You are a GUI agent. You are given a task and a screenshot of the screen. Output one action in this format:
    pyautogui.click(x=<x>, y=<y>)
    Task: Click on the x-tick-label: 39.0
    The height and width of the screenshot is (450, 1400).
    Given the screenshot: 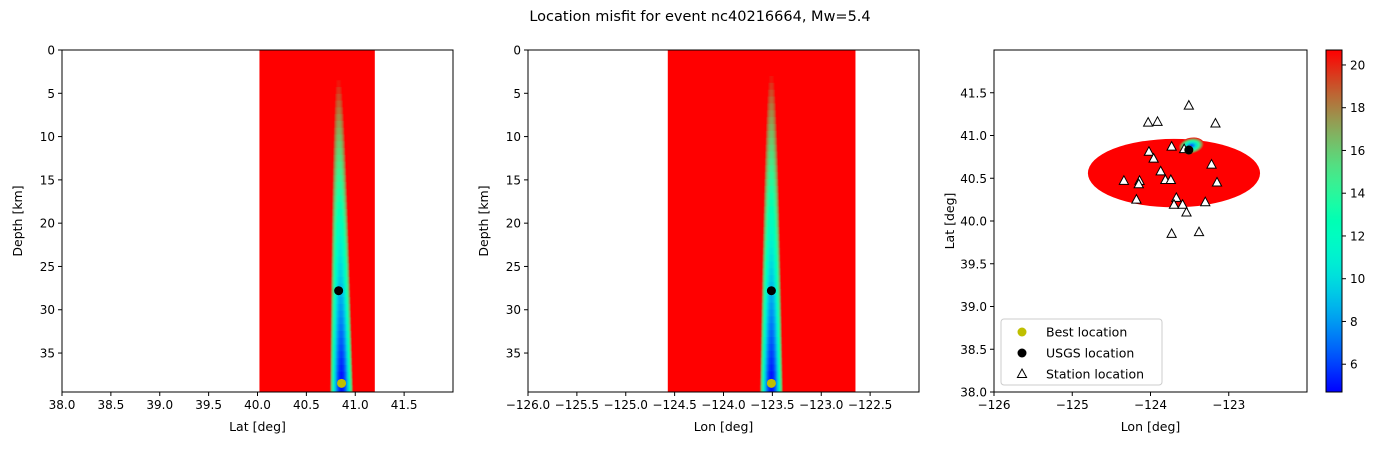 What is the action you would take?
    pyautogui.click(x=159, y=405)
    